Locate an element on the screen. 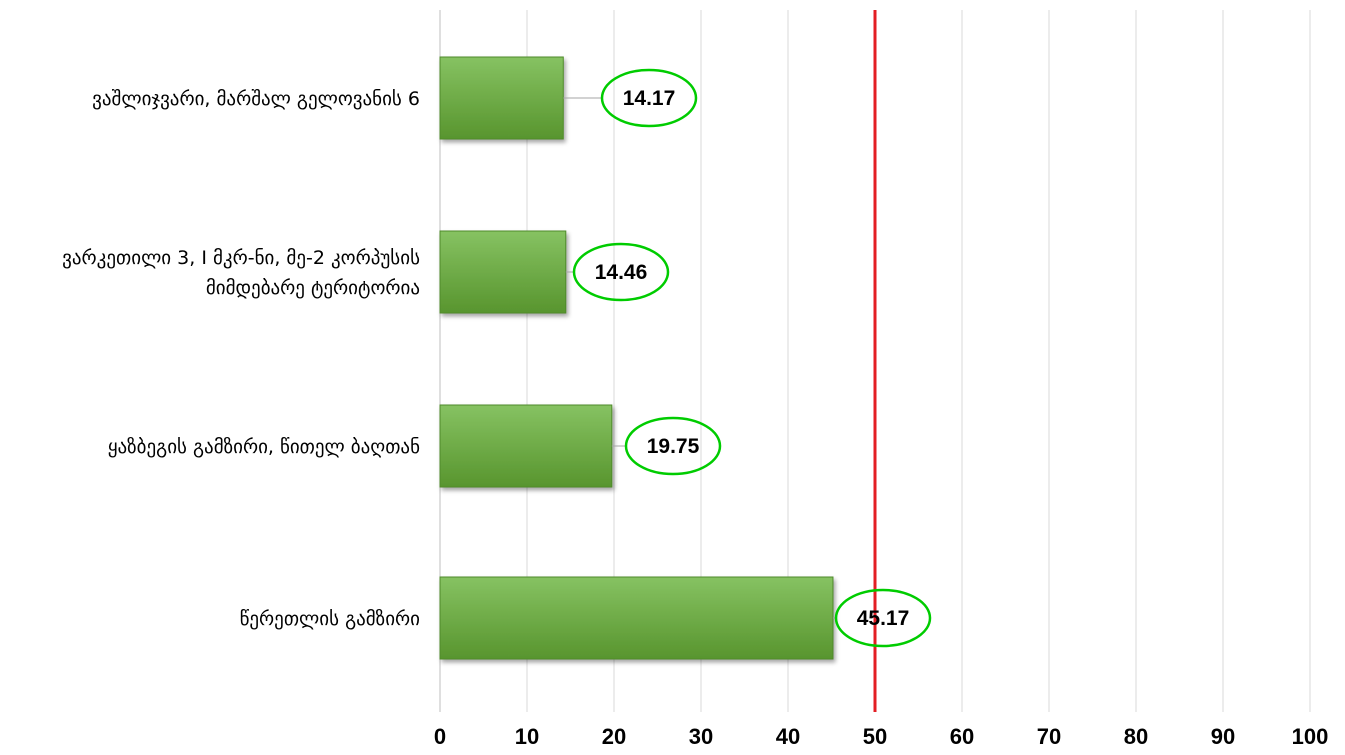 The width and height of the screenshot is (1345, 755). category-label: ყაზბეგის გამზირი, წითელ ბაღთან is located at coordinates (264, 447).